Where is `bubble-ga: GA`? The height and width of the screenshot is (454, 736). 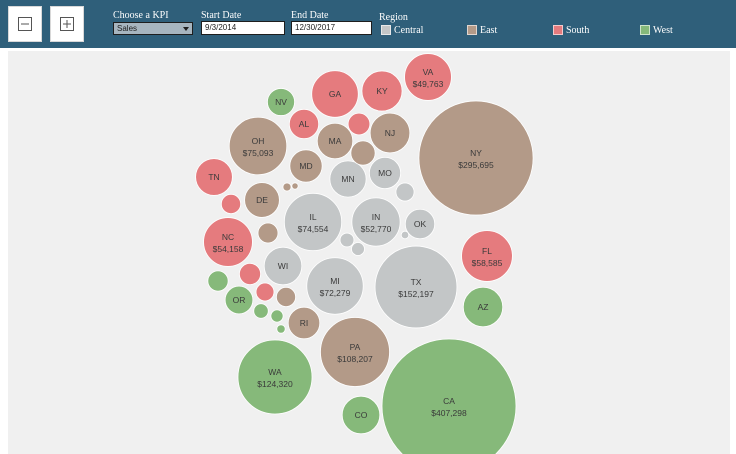 bubble-ga: GA is located at coordinates (335, 94).